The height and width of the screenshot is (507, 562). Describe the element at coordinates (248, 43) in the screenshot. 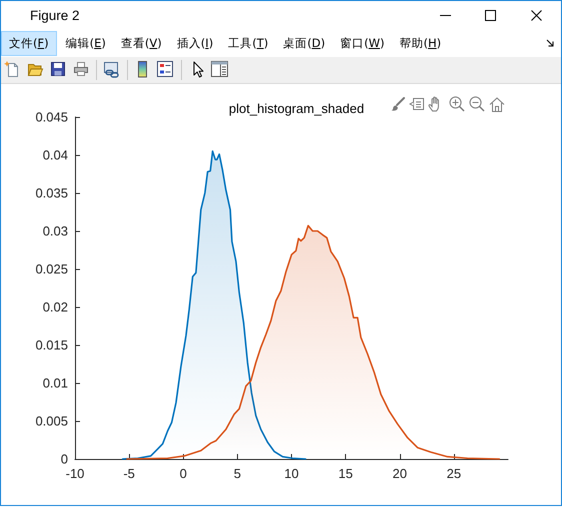

I see `menu-item: 工具(T)` at that location.